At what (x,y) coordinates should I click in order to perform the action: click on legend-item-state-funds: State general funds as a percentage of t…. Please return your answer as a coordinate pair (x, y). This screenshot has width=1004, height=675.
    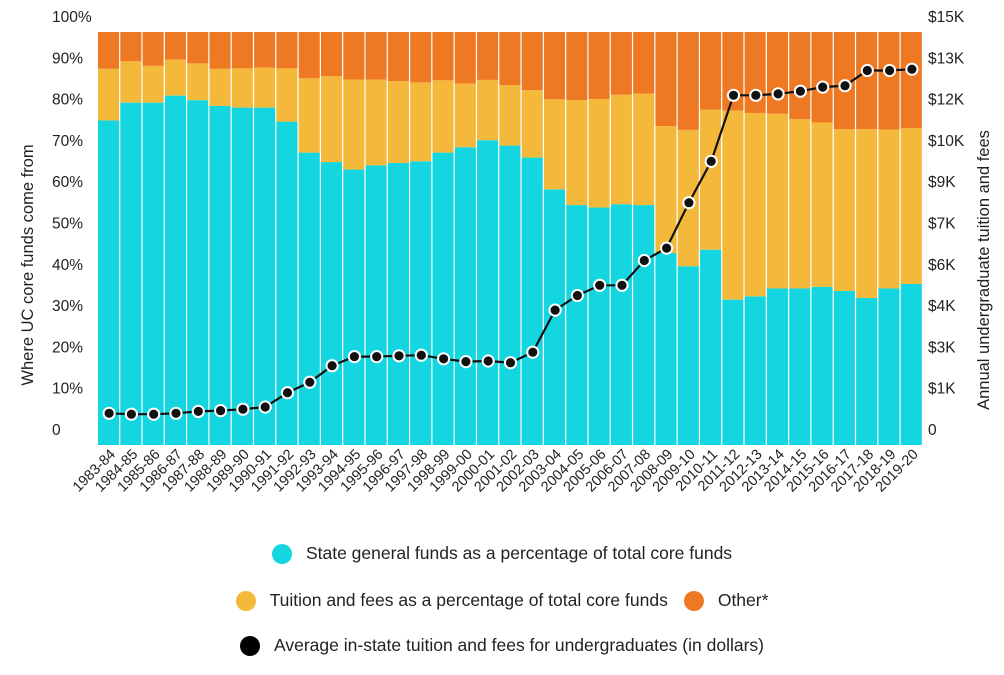
    Looking at the image, I should click on (501, 553).